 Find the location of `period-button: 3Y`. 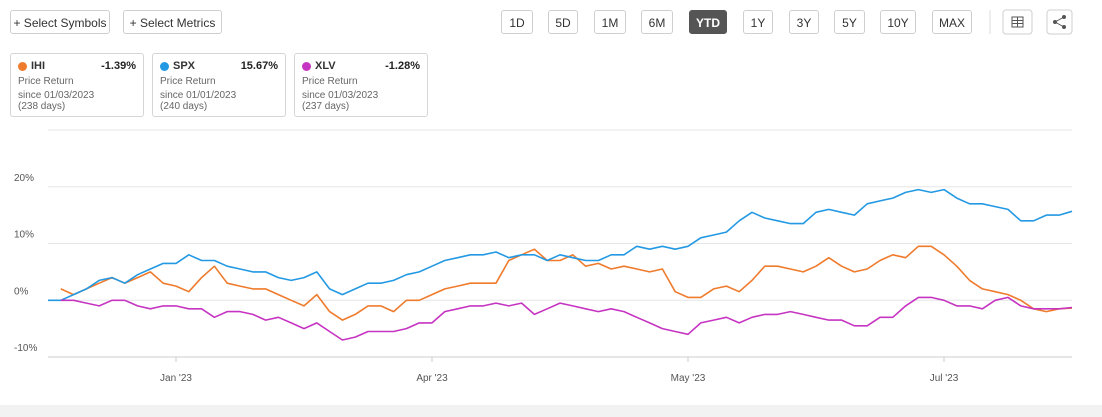

period-button: 3Y is located at coordinates (804, 22).